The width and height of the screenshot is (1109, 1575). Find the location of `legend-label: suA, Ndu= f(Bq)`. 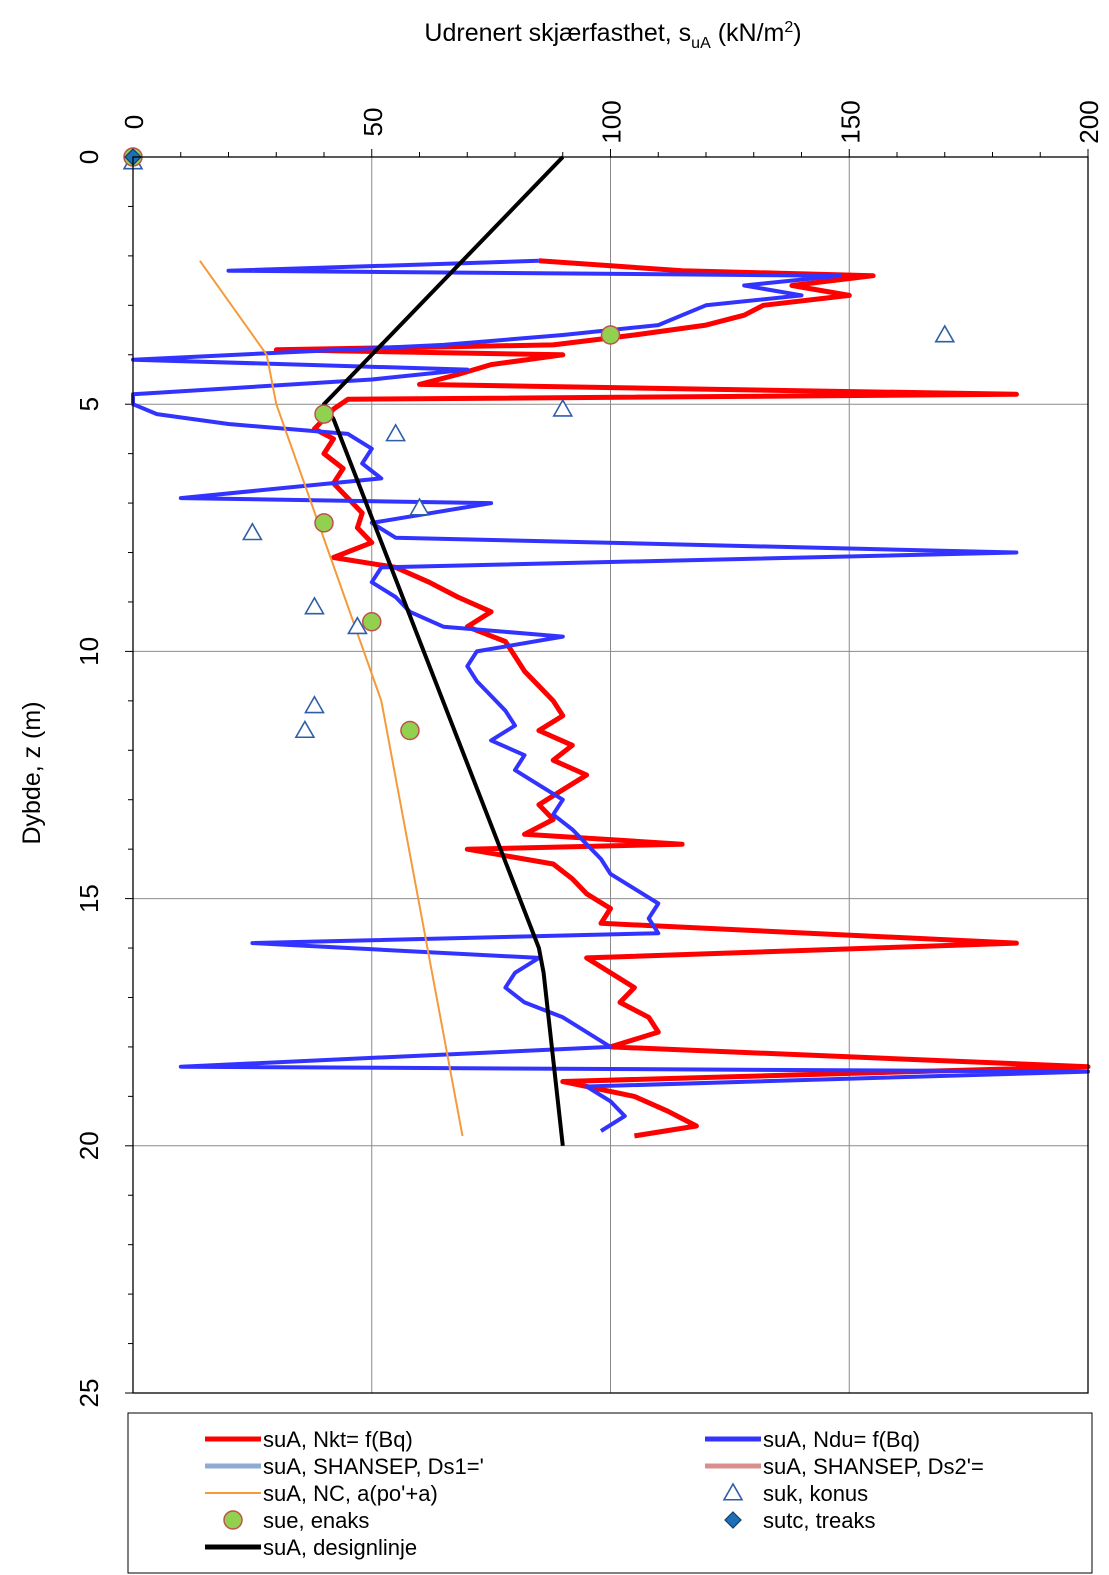

legend-label: suA, Ndu= f(Bq) is located at coordinates (841, 1439).